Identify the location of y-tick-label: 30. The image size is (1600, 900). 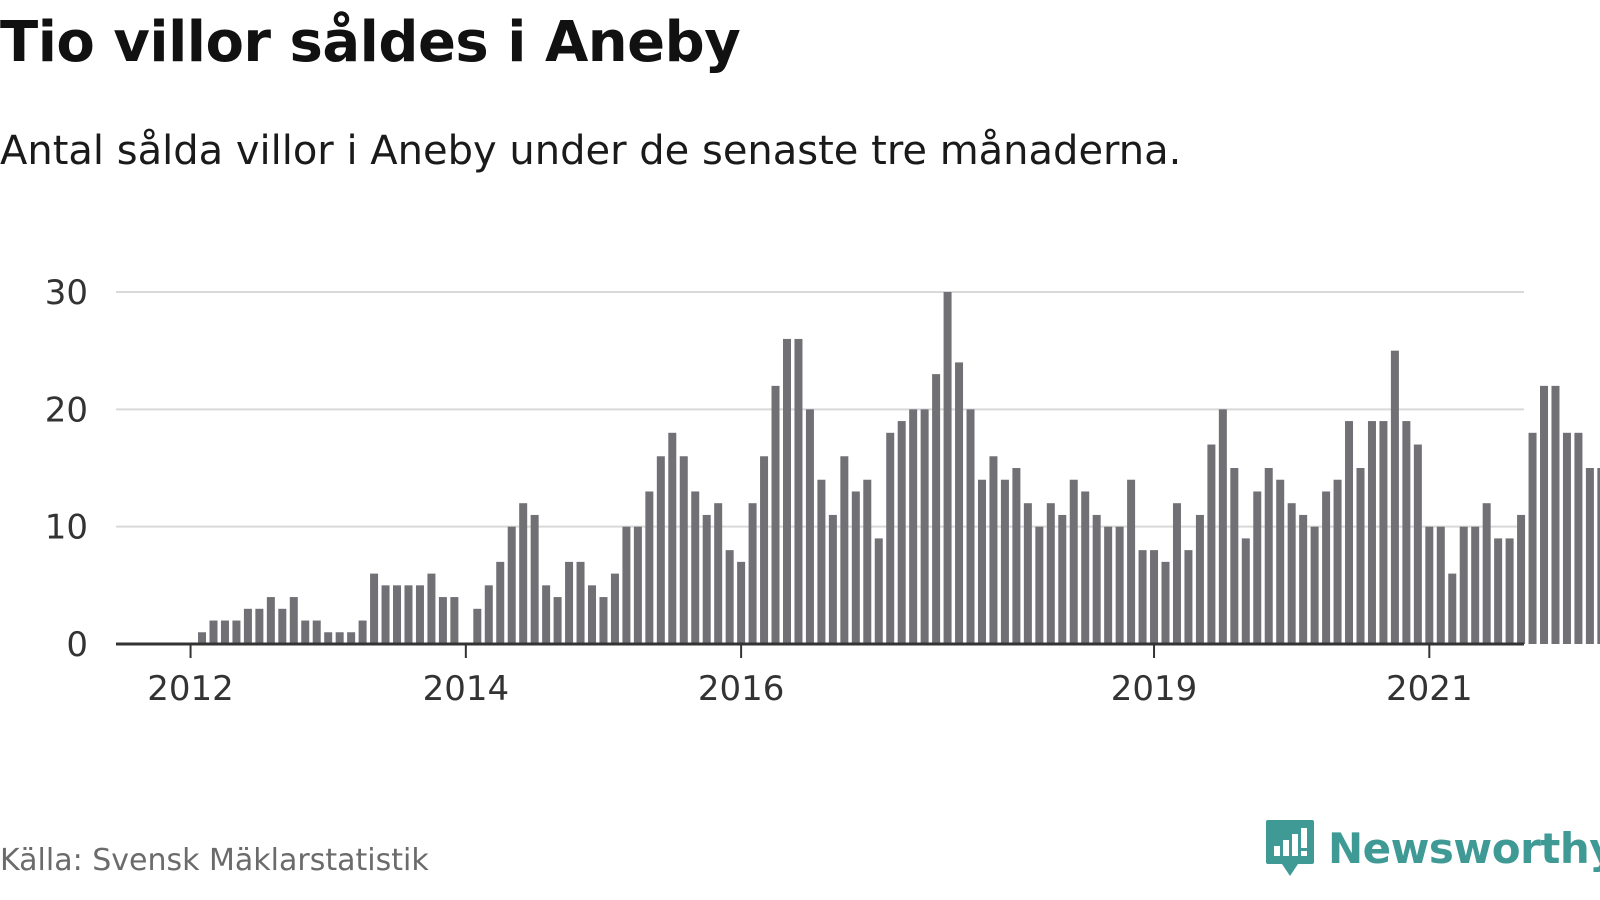
(66, 293).